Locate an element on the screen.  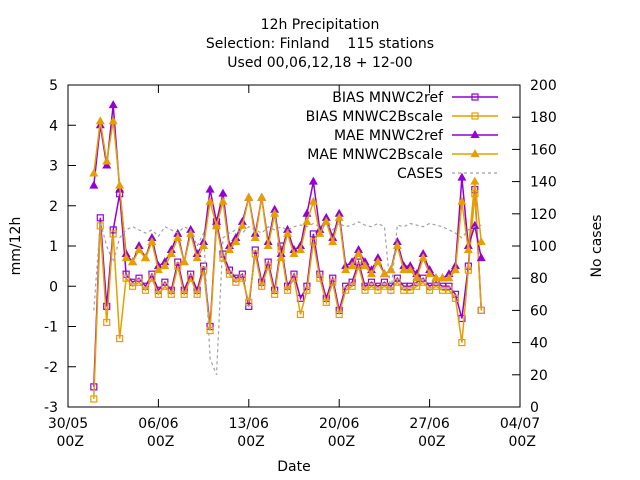
y-tick-label: 5 is located at coordinates (53, 86).